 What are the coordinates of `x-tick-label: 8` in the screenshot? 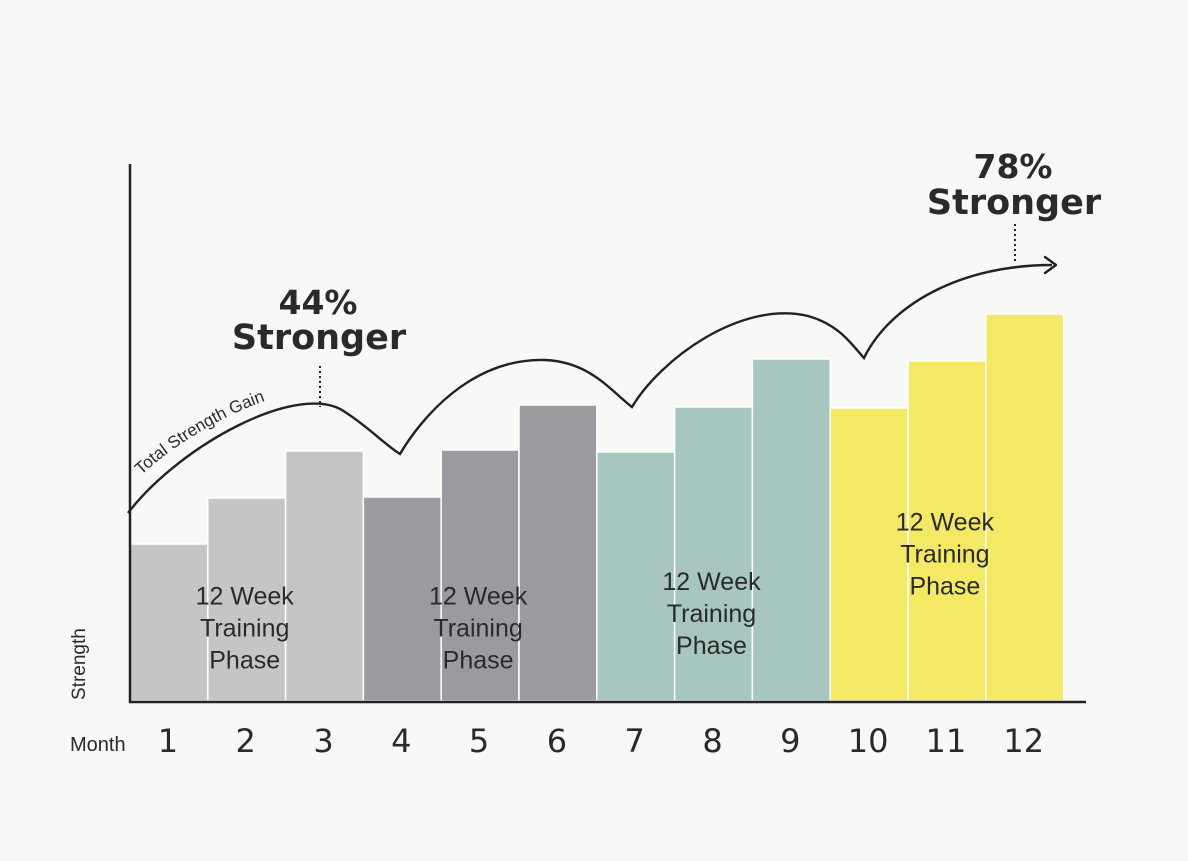 It's located at (712, 741).